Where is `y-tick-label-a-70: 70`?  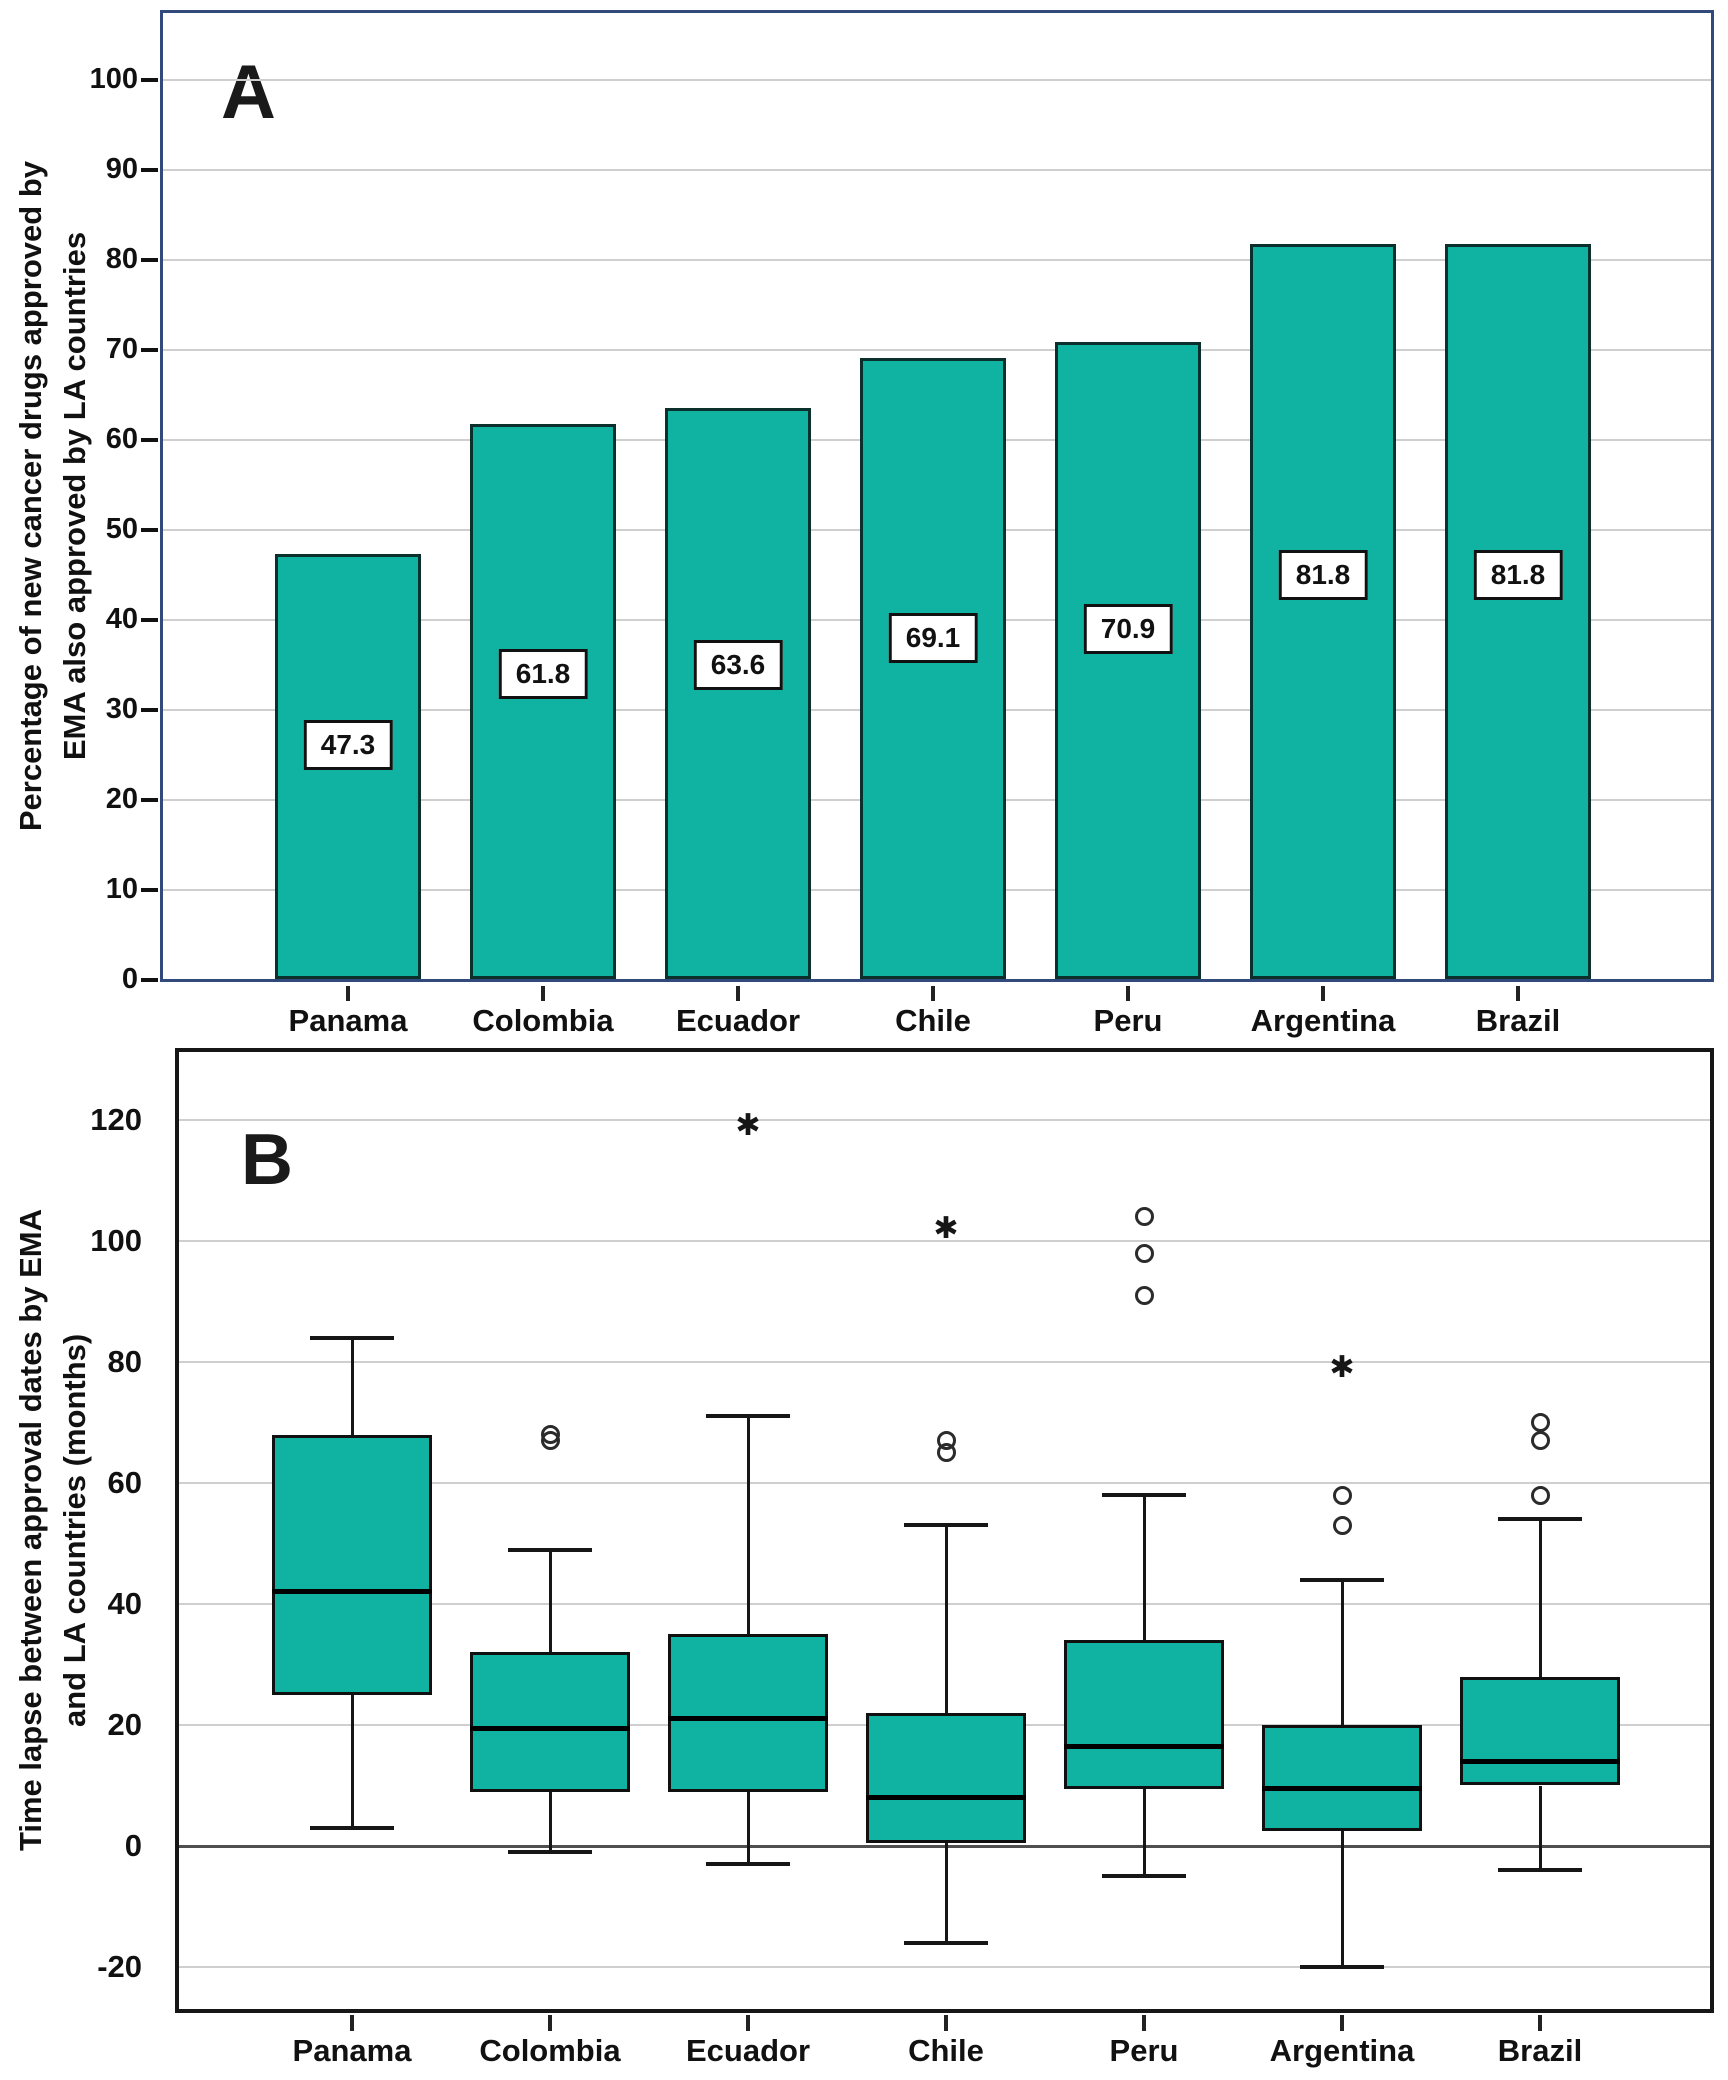
y-tick-label-a-70: 70 is located at coordinates (121, 349).